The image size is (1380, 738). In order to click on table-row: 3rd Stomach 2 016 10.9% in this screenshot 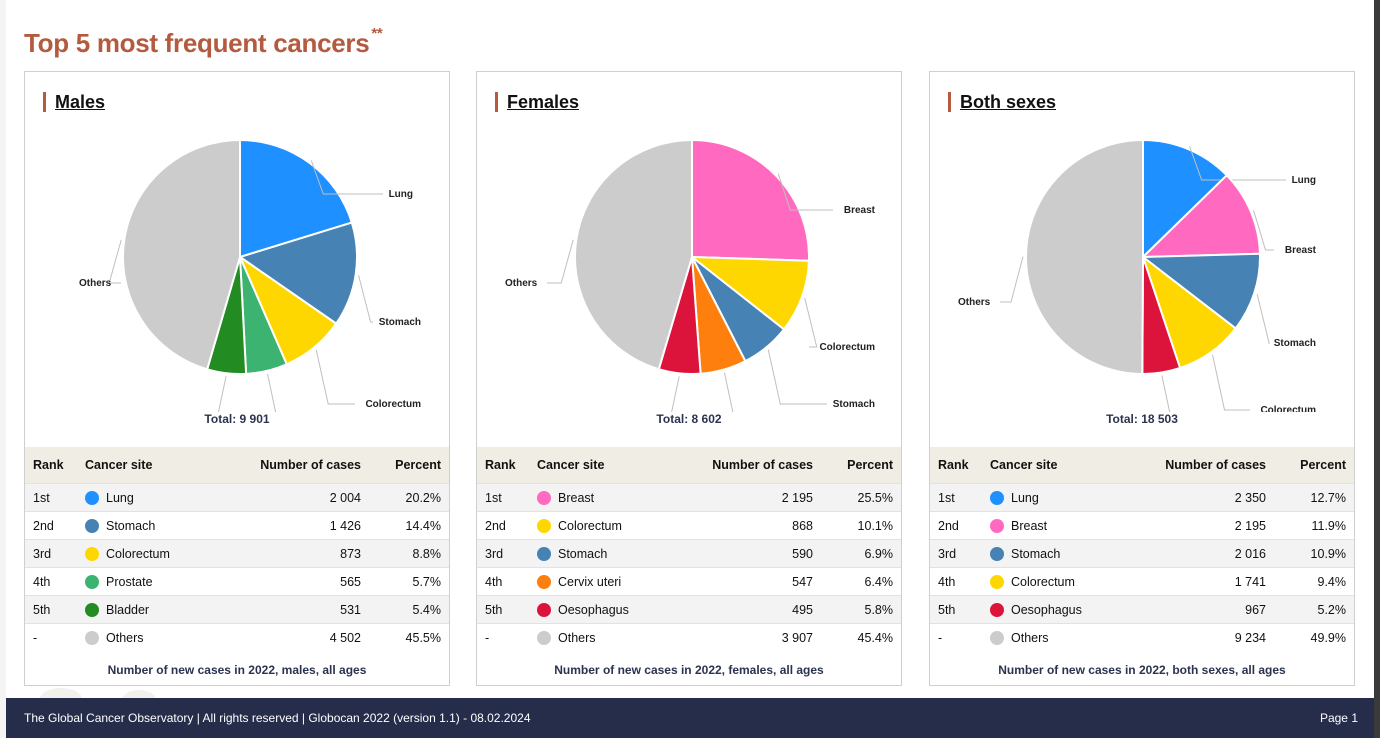, I will do `click(1142, 553)`.